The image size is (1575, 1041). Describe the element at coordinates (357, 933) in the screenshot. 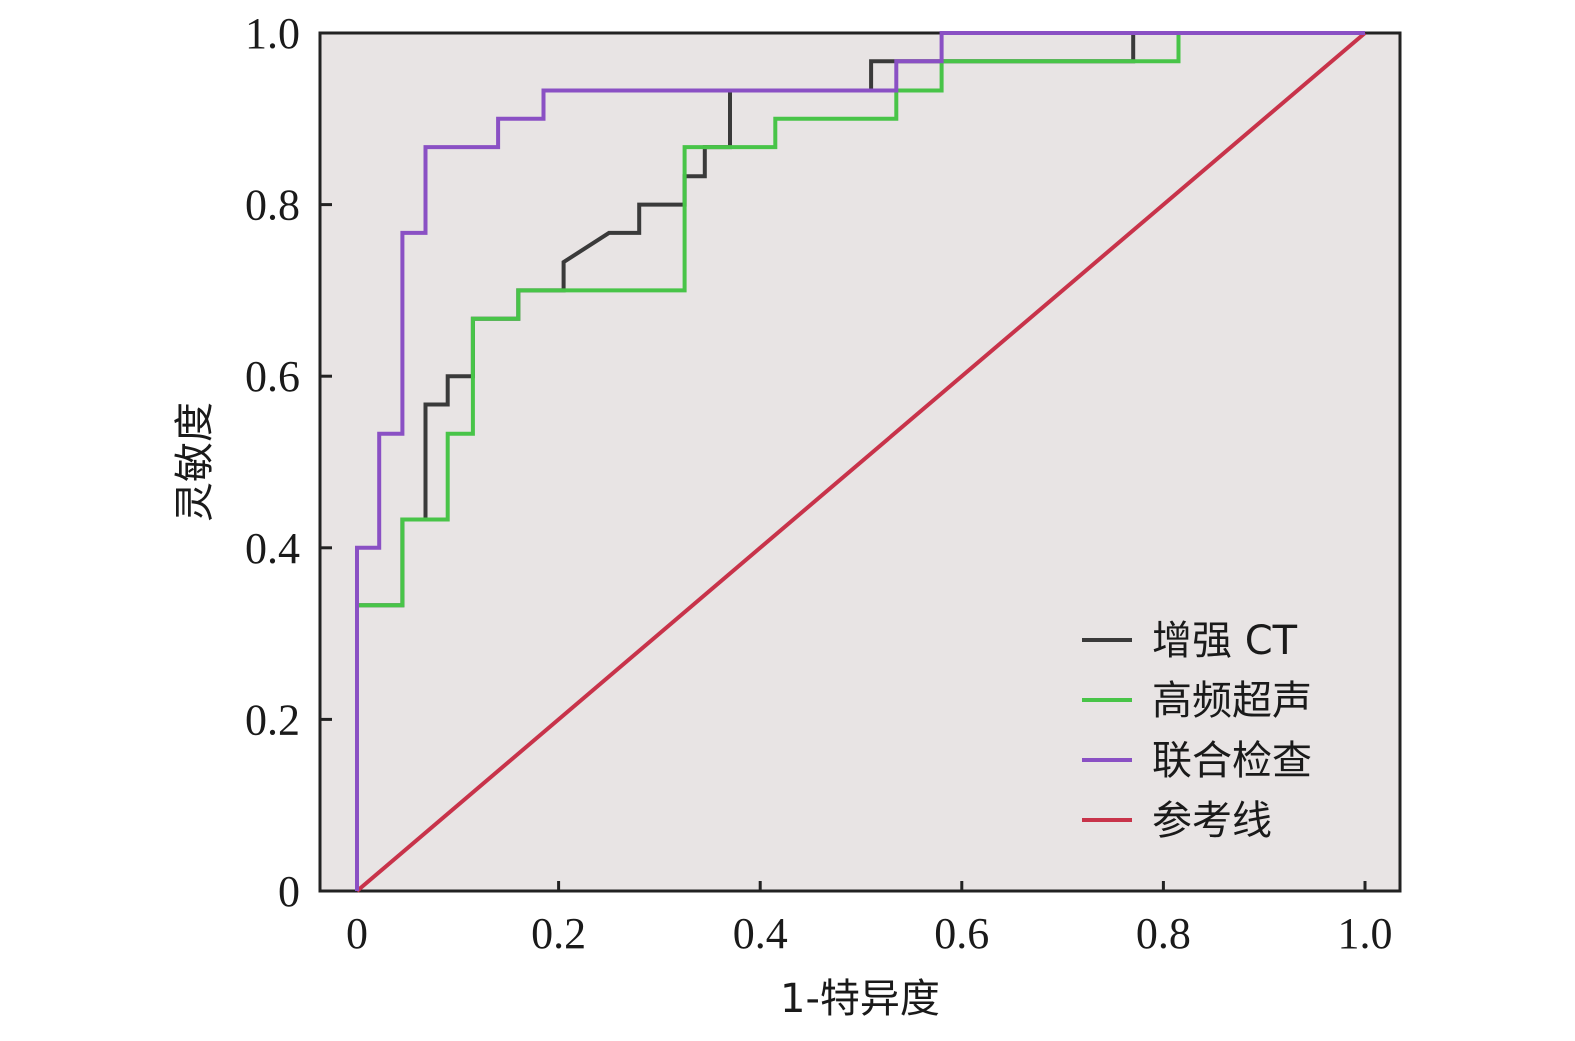

I see `x-tick-label: 0` at that location.